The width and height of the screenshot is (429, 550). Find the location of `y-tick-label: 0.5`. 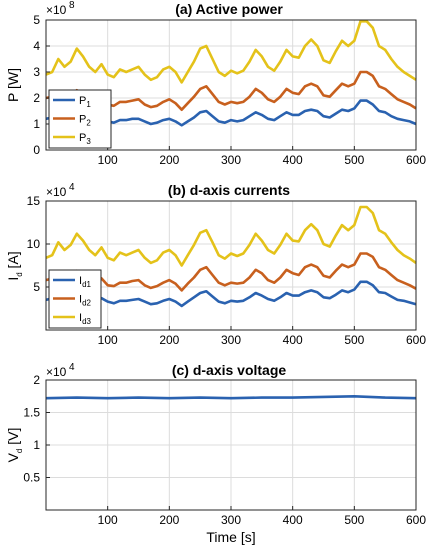

y-tick-label: 0.5 is located at coordinates (31, 478).